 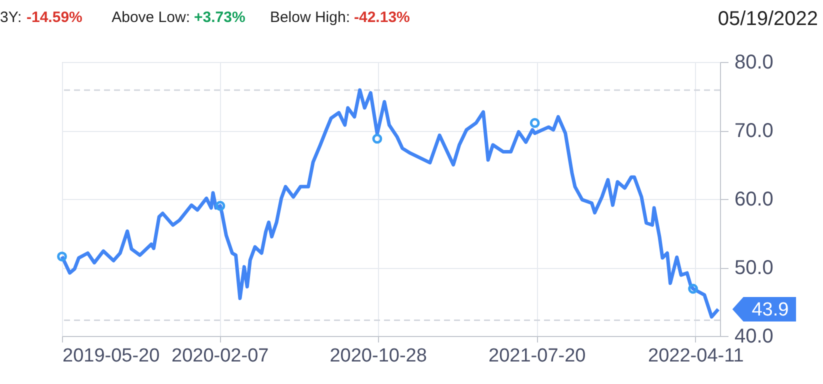 I want to click on y-tick-label: 60.0, so click(x=754, y=199).